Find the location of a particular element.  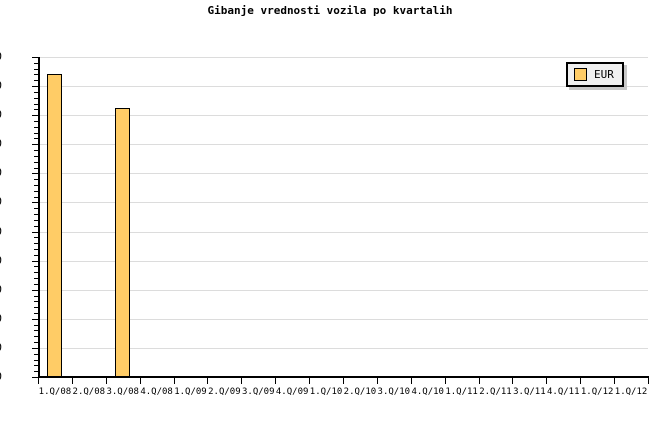

y-axis-label: 3000 is located at coordinates (1, 201).